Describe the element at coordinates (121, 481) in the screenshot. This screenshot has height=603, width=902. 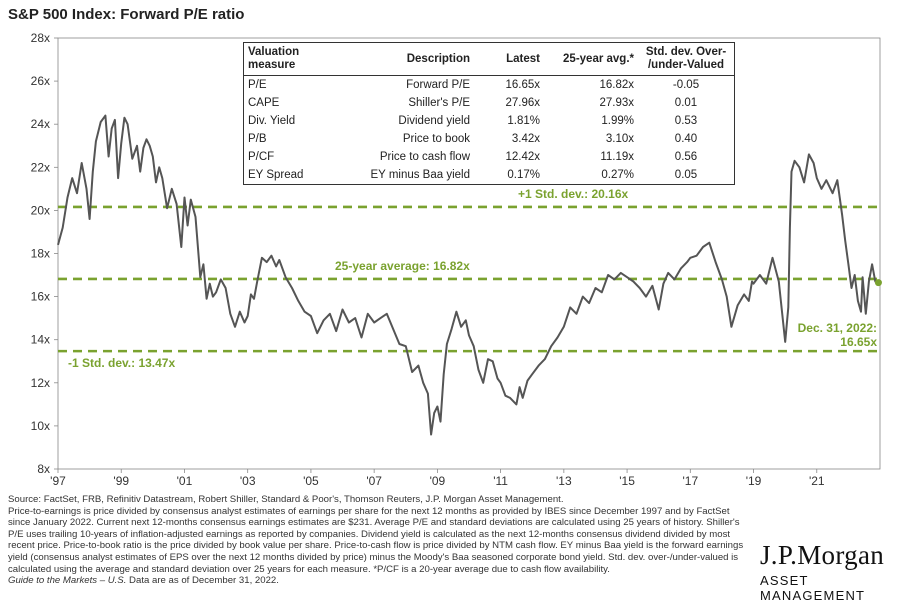
I see `x-tick-label: '99` at that location.